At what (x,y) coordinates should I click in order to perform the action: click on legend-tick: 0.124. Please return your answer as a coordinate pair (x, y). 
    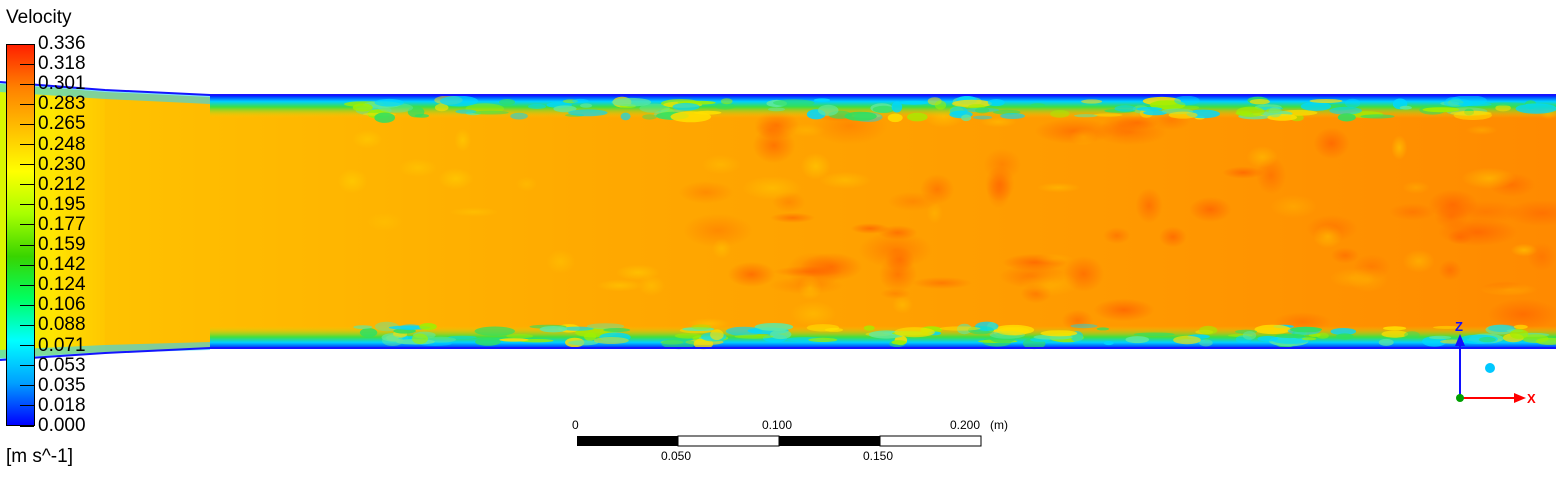
    Looking at the image, I should click on (53, 285).